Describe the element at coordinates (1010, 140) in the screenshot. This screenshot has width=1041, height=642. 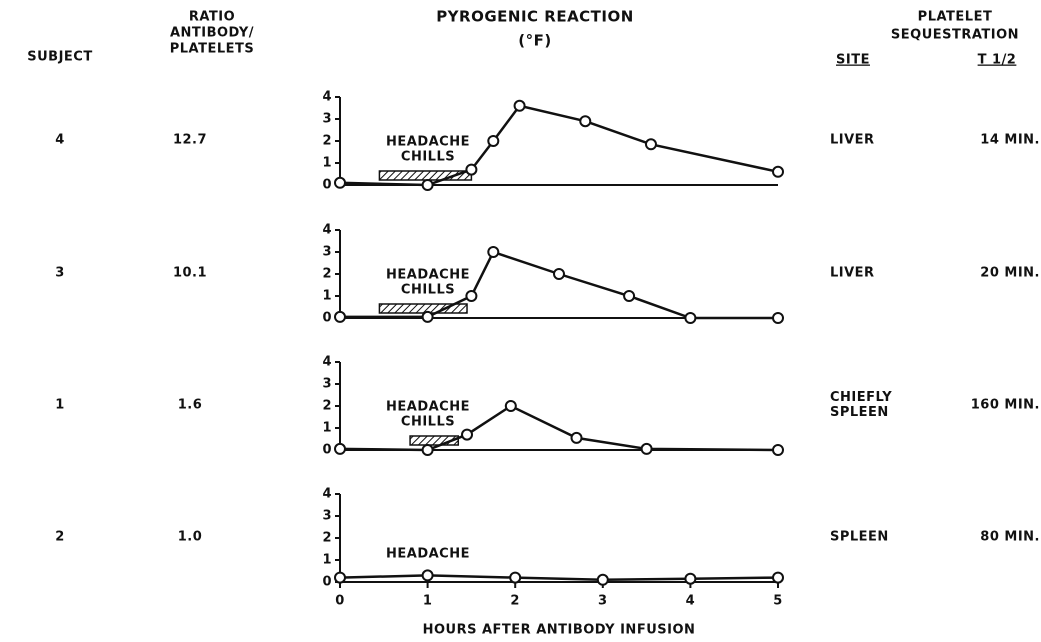
I see `t-half: 14 MIN.` at that location.